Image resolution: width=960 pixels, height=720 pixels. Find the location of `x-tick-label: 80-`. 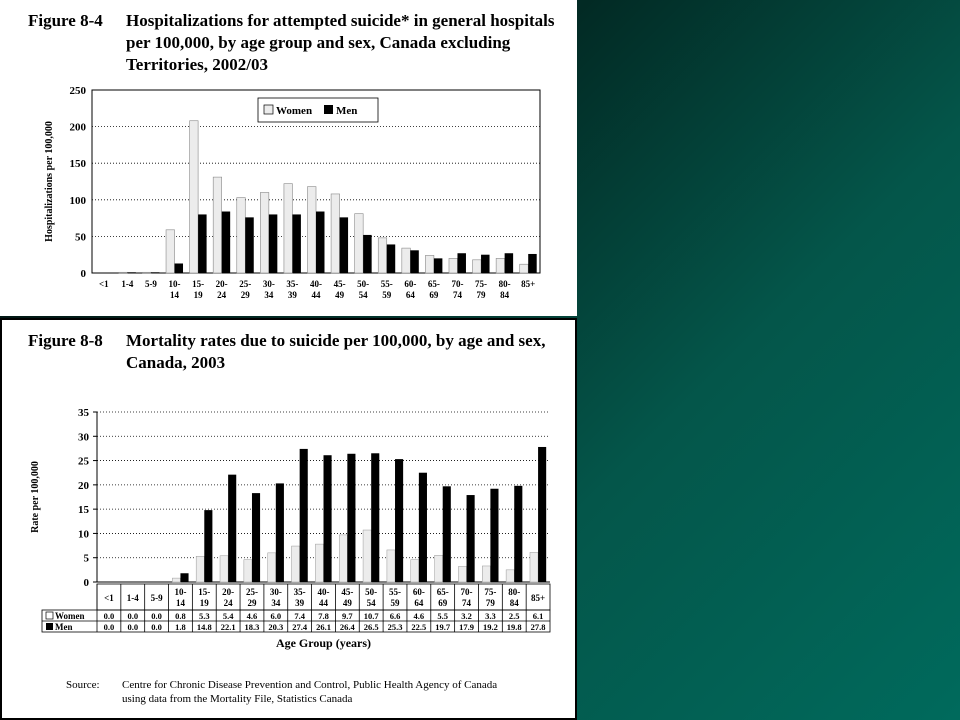

x-tick-label: 80- is located at coordinates (514, 592).